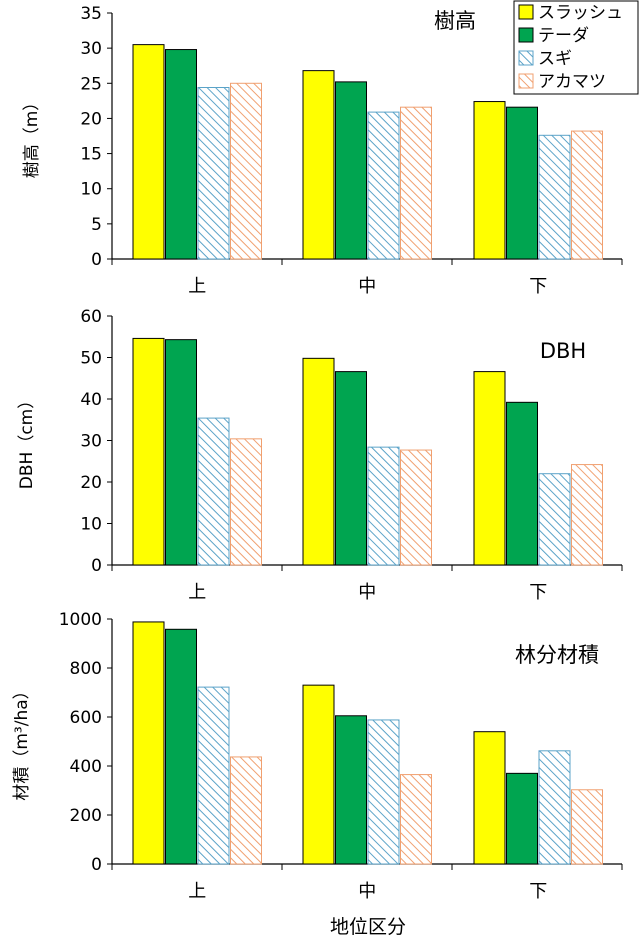  Describe the element at coordinates (554, 807) in the screenshot. I see `bar-volume-ge-sugi` at that location.